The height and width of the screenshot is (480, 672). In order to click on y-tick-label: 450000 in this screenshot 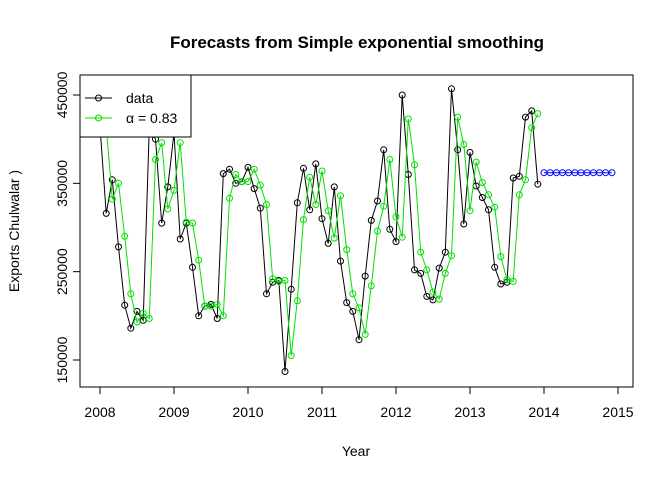, I will do `click(62, 94)`.